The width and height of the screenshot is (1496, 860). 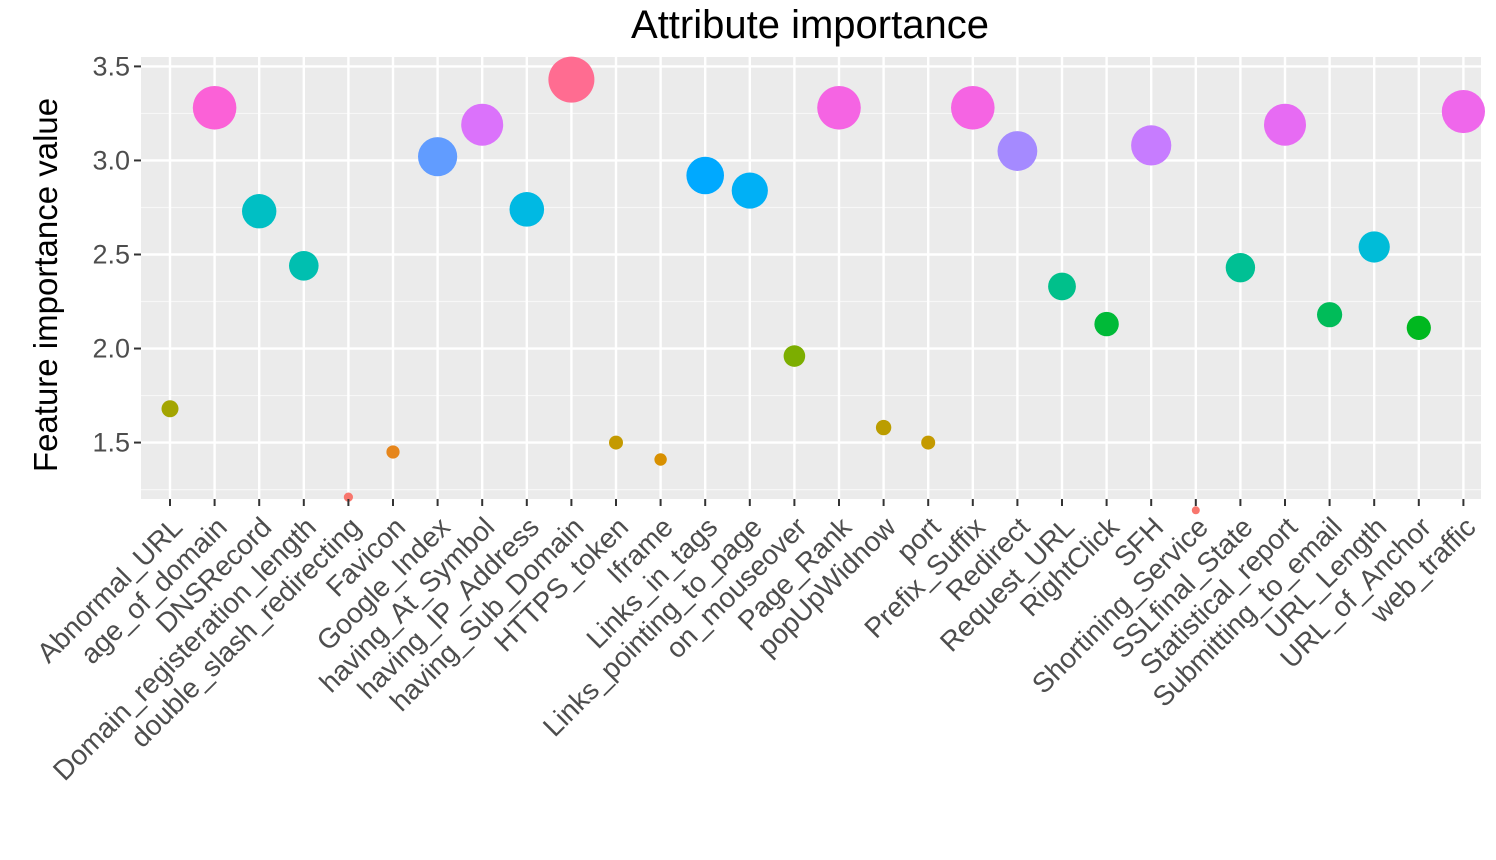 What do you see at coordinates (45, 285) in the screenshot?
I see `y-axis-label: Feature importance value` at bounding box center [45, 285].